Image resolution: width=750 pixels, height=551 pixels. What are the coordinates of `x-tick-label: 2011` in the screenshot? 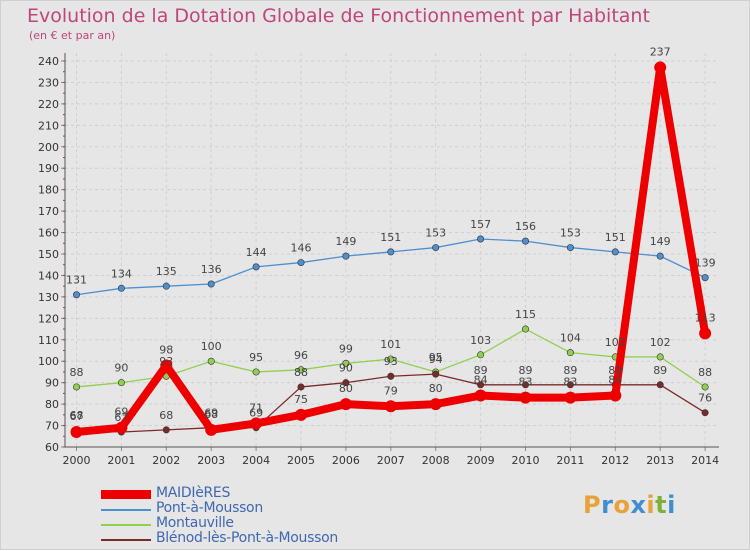 It's located at (570, 460).